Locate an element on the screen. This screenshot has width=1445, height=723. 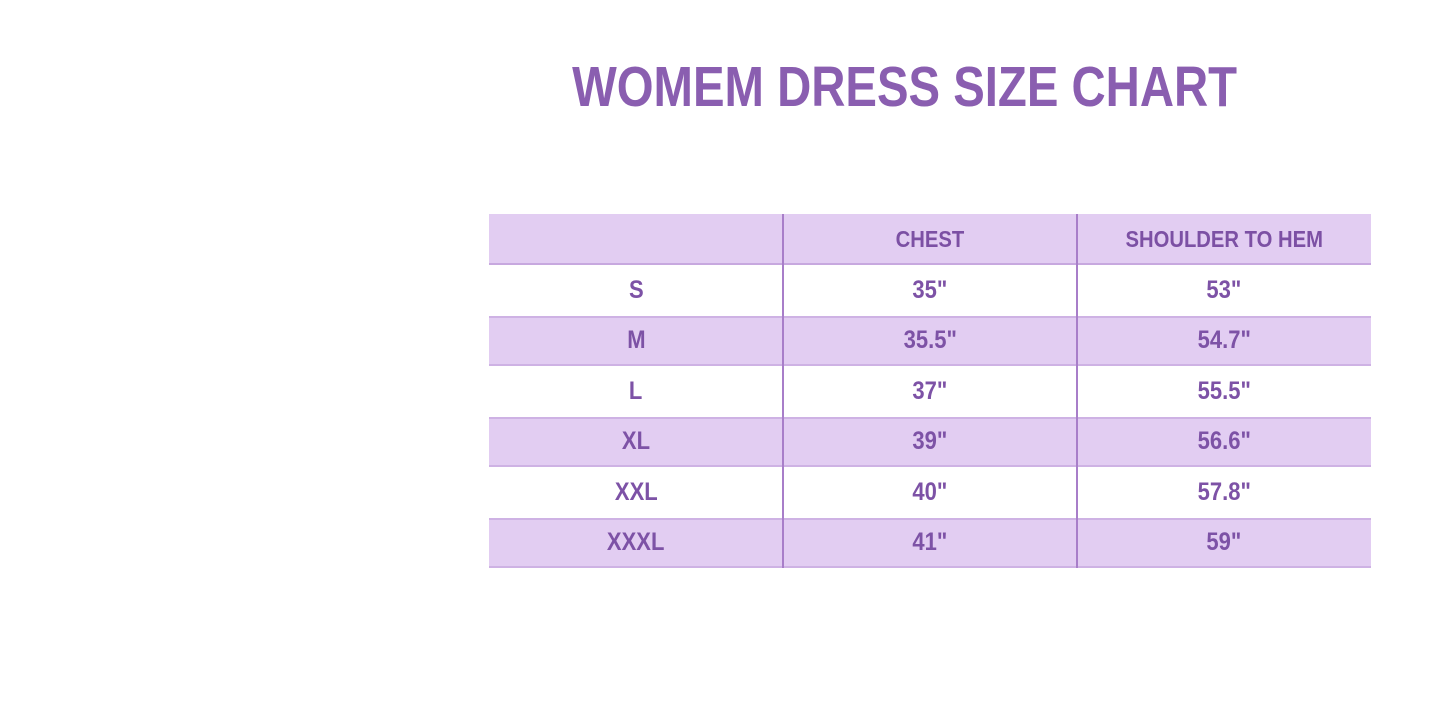
chest-value: 41" is located at coordinates (930, 542).